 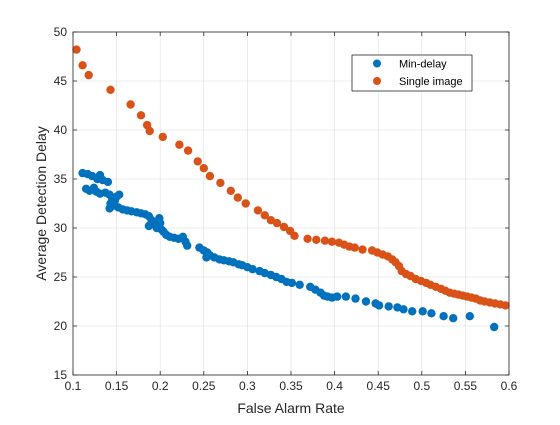 What do you see at coordinates (61, 130) in the screenshot?
I see `y-tick-label: 40` at bounding box center [61, 130].